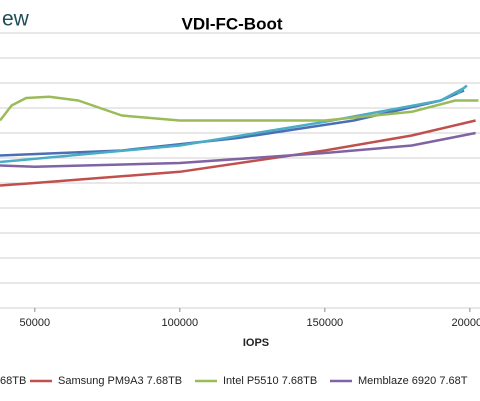  I want to click on x-axis-label: IOPS, so click(256, 343).